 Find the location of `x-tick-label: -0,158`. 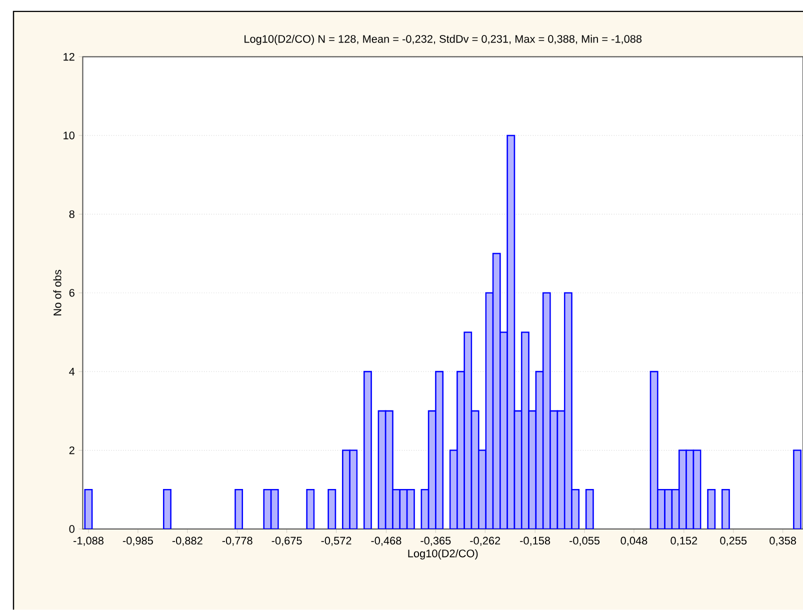

x-tick-label: -0,158 is located at coordinates (535, 541).